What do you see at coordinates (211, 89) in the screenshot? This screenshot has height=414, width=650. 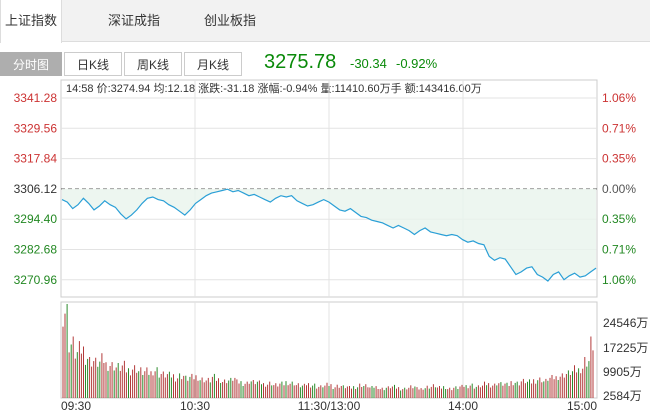 I see `info-change-label: 涨跌:` at bounding box center [211, 89].